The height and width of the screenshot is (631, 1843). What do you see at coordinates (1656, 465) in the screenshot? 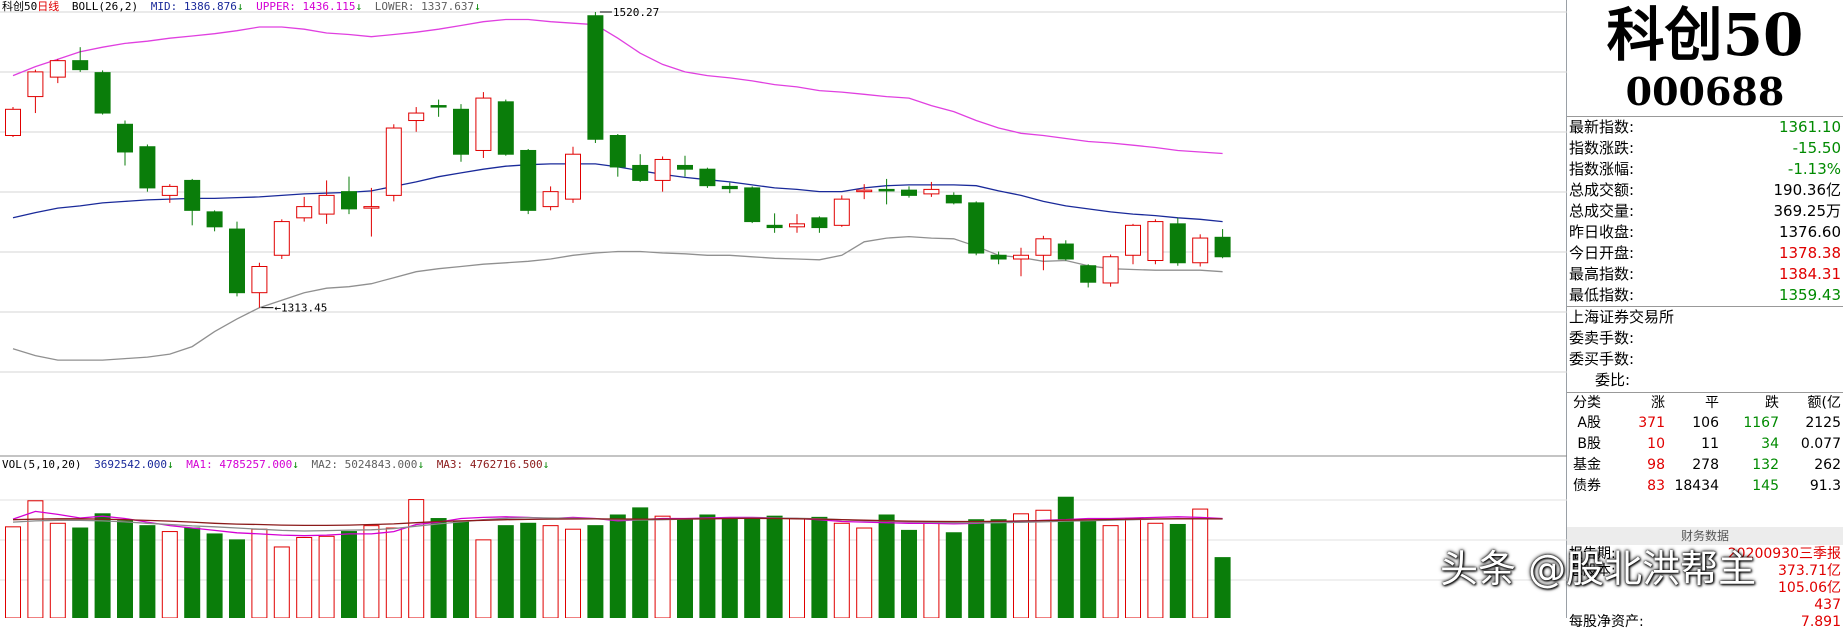
I see `table-cell: 98` at bounding box center [1656, 465].